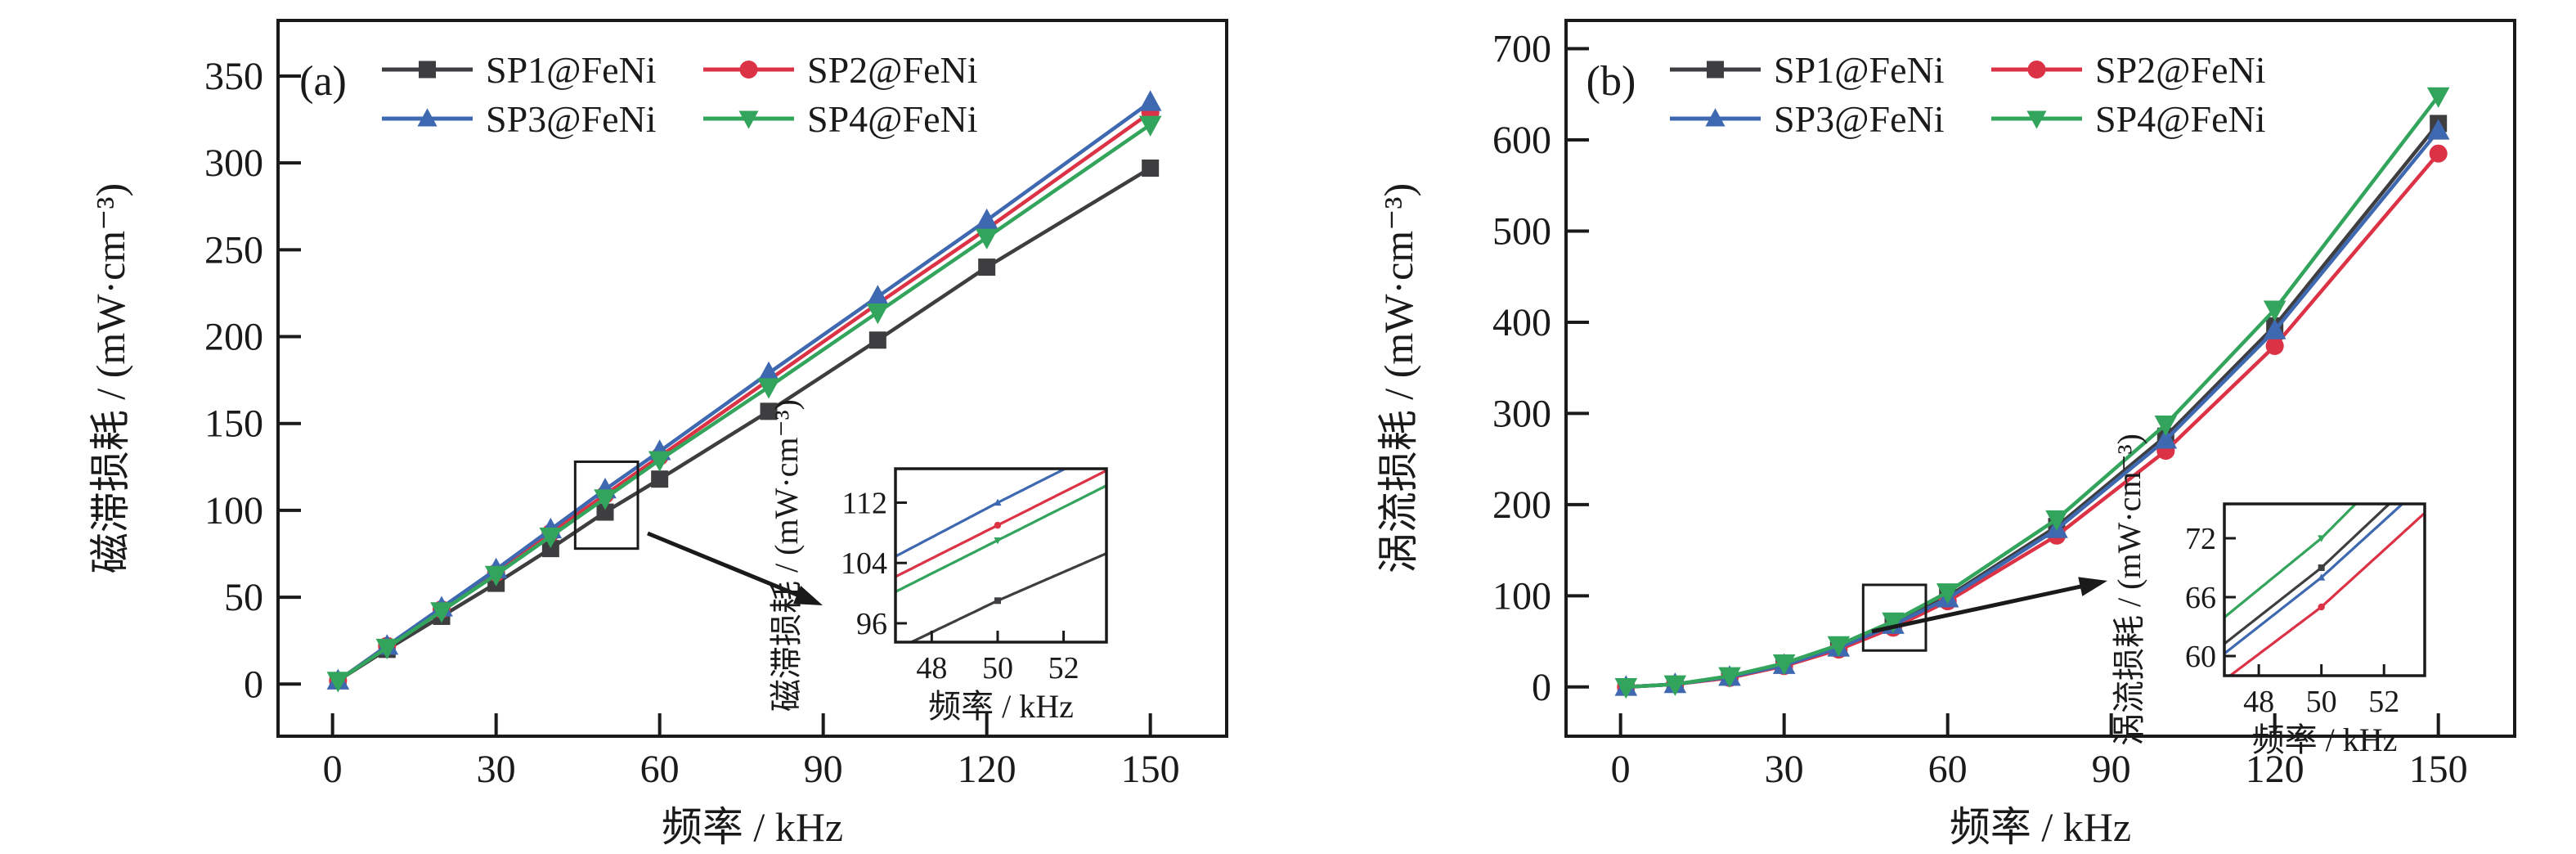 The width and height of the screenshot is (2576, 854). I want to click on x-tick-label: 30, so click(1784, 769).